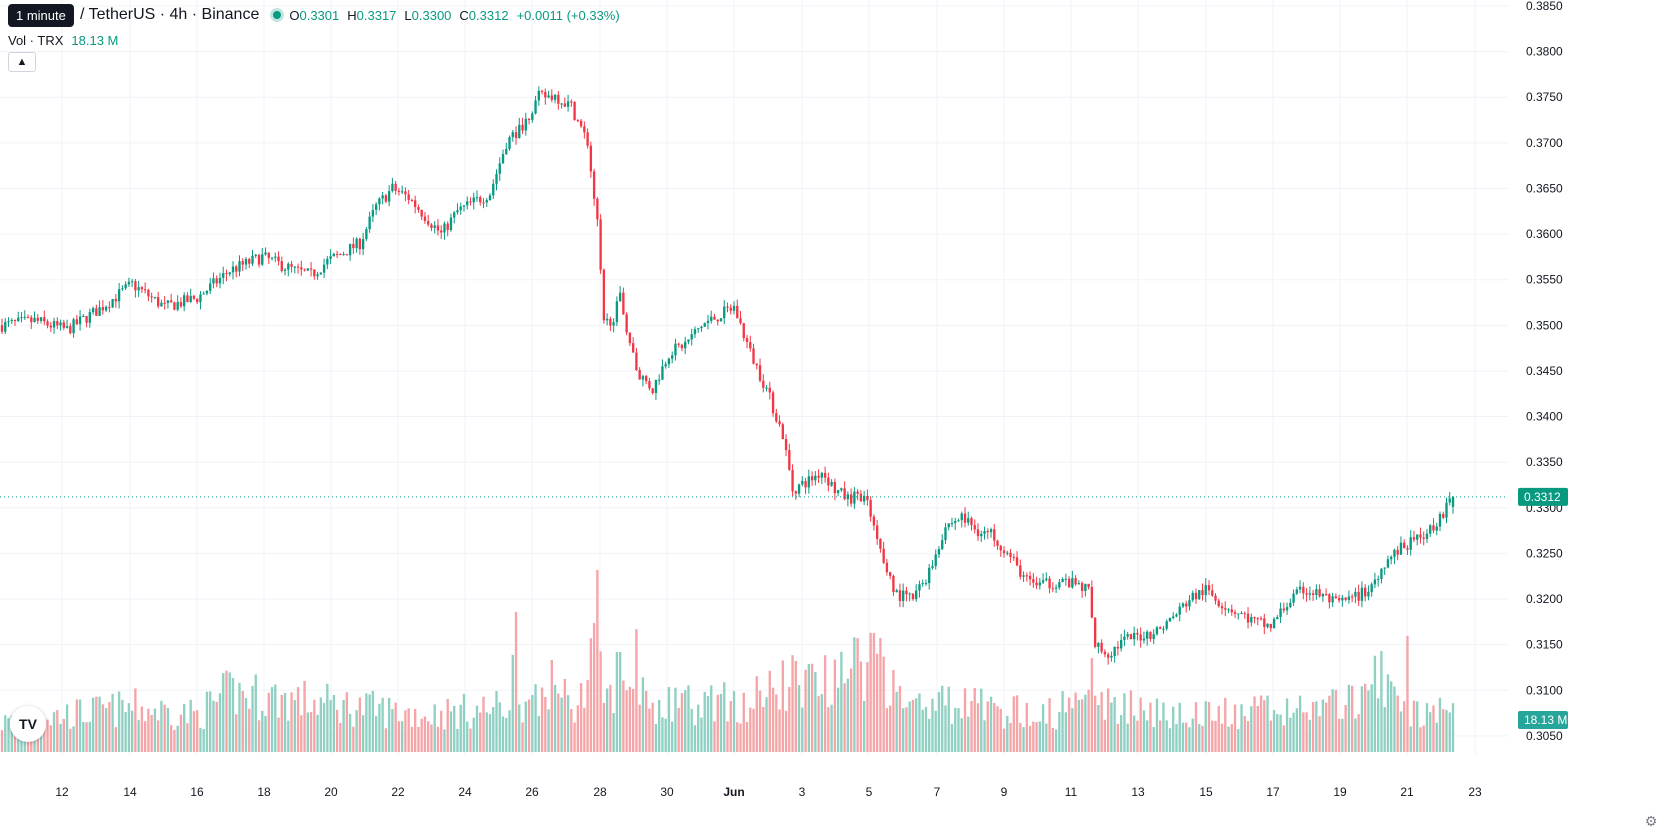 The width and height of the screenshot is (1678, 835). What do you see at coordinates (1544, 280) in the screenshot?
I see `price-tick-label: 0.3550` at bounding box center [1544, 280].